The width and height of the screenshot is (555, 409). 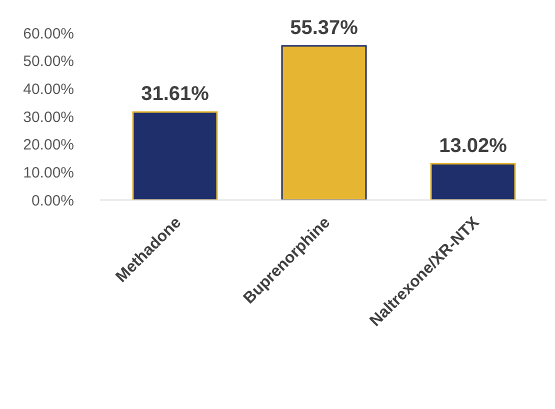 What do you see at coordinates (48, 61) in the screenshot?
I see `y-tick-label: 50.00%` at bounding box center [48, 61].